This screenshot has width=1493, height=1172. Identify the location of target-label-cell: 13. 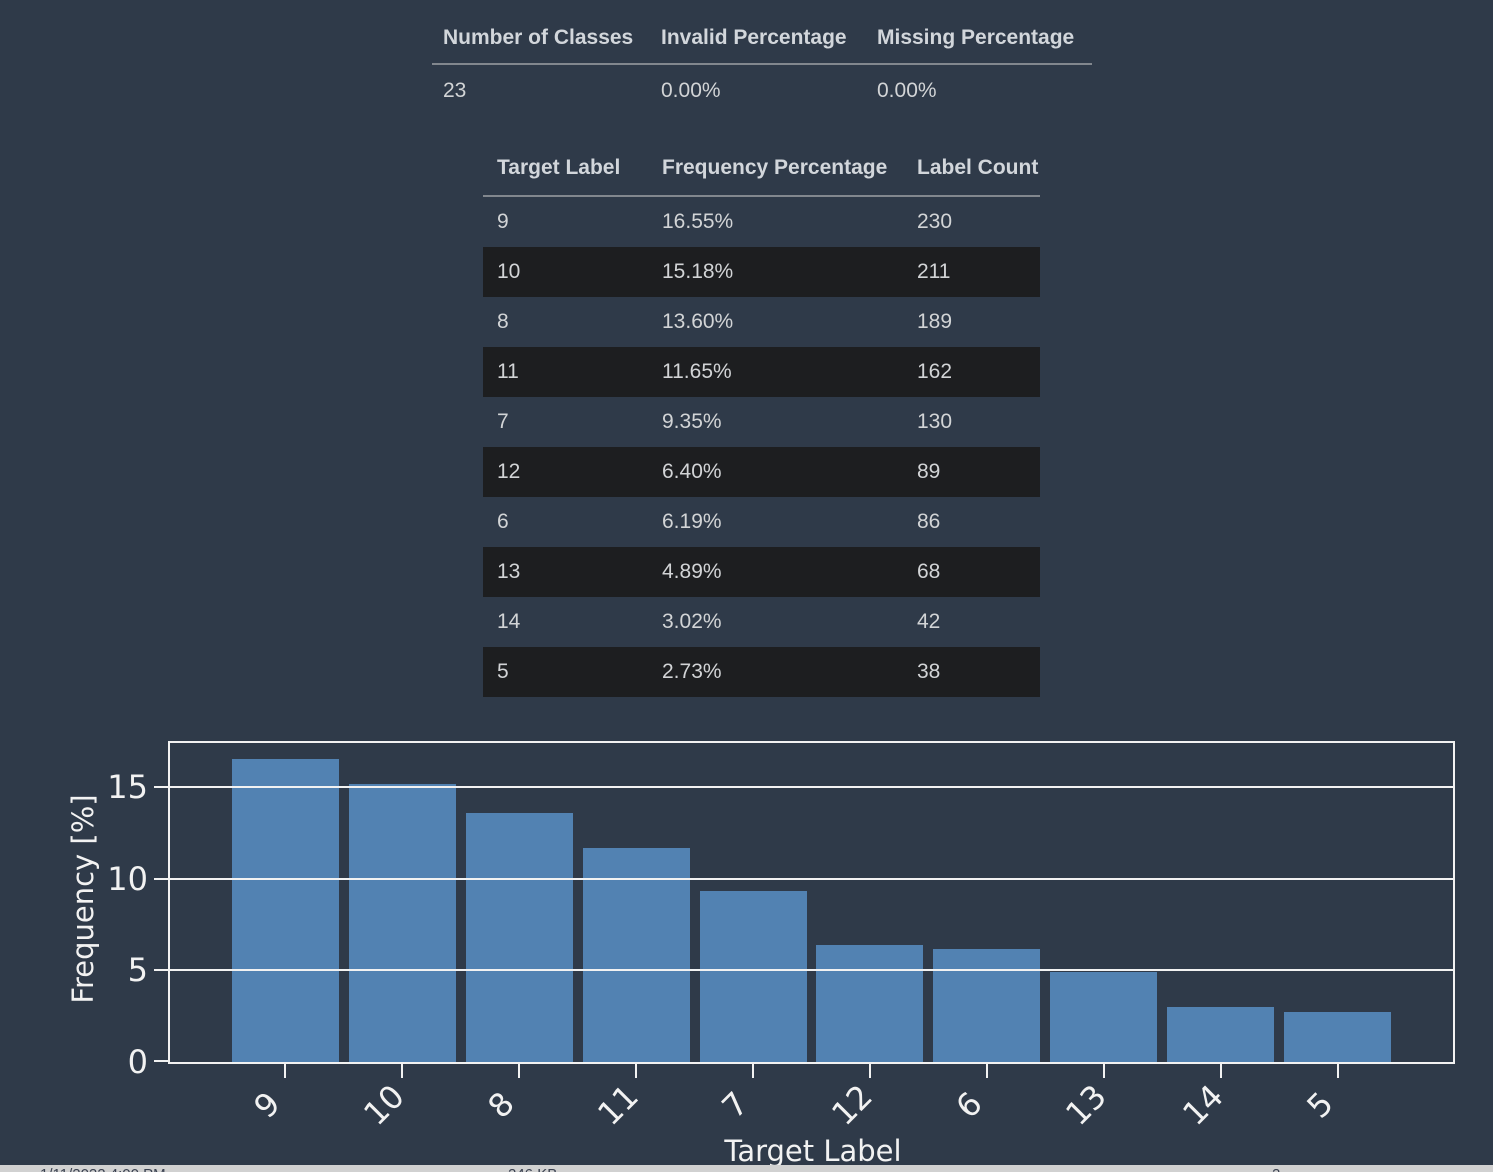
(509, 571).